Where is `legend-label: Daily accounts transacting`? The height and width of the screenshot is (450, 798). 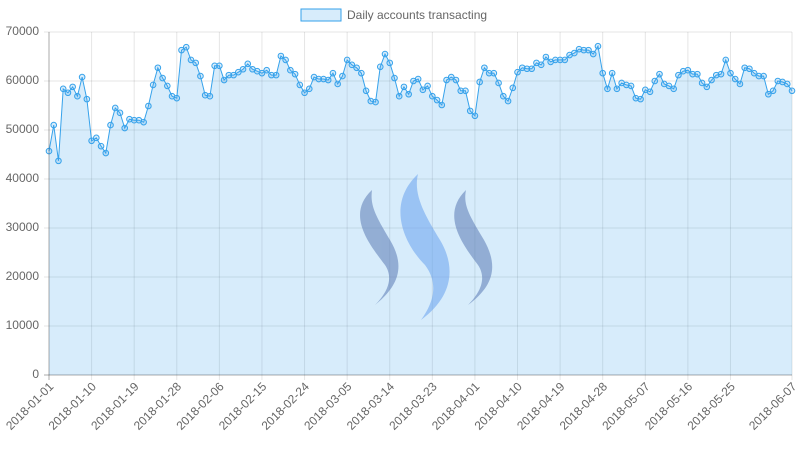 legend-label: Daily accounts transacting is located at coordinates (417, 15).